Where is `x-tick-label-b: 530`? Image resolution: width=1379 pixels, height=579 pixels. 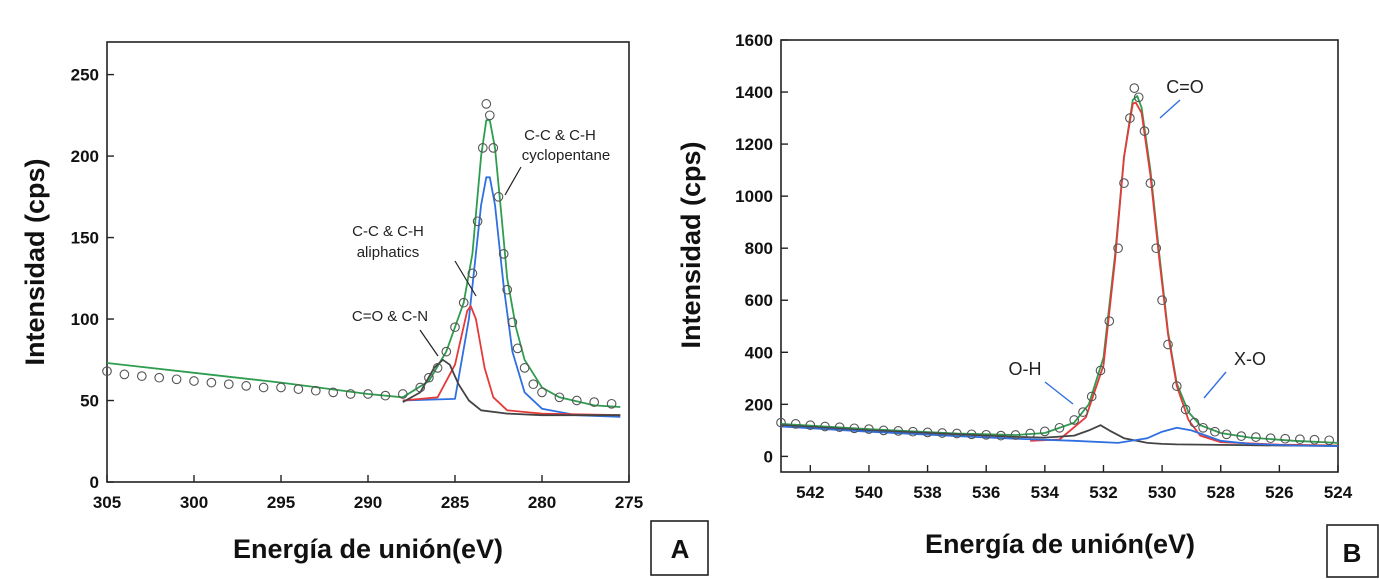 x-tick-label-b: 530 is located at coordinates (1162, 492).